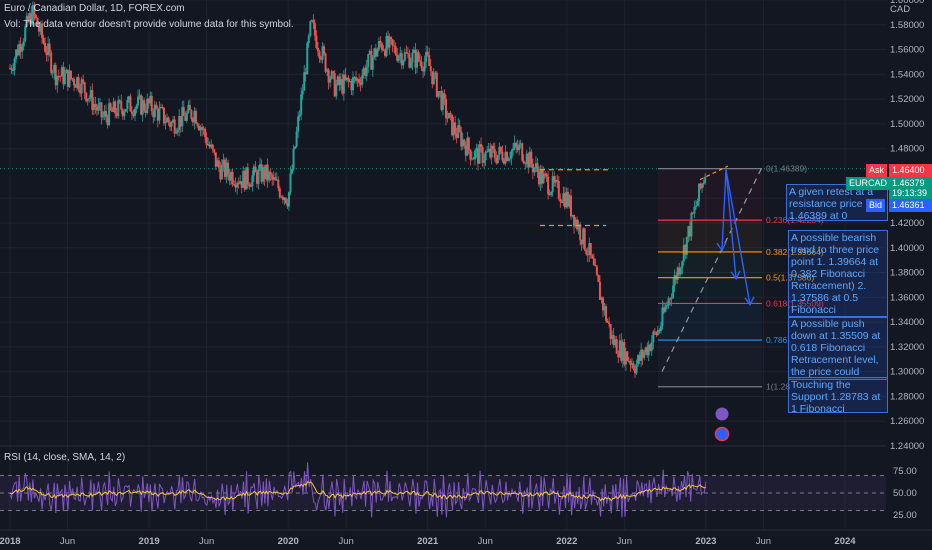  I want to click on rsi-label: RSI (14, close, SMA, 14, 2), so click(65, 457).